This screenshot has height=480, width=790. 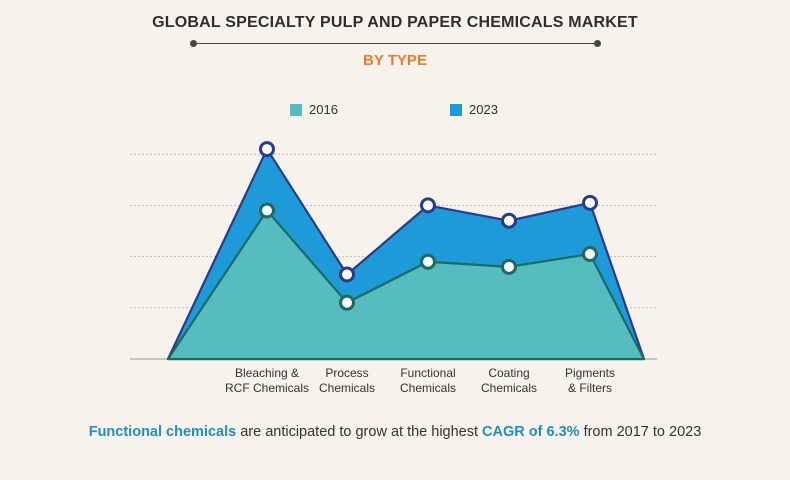 I want to click on footer-highlight-functional: Functional chemicals, so click(x=162, y=432).